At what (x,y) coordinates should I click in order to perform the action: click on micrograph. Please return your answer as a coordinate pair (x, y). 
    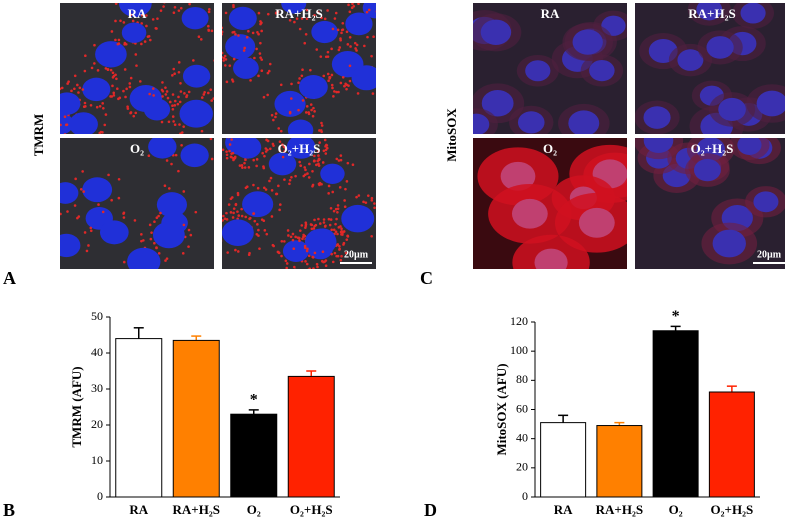
    Looking at the image, I should click on (710, 203).